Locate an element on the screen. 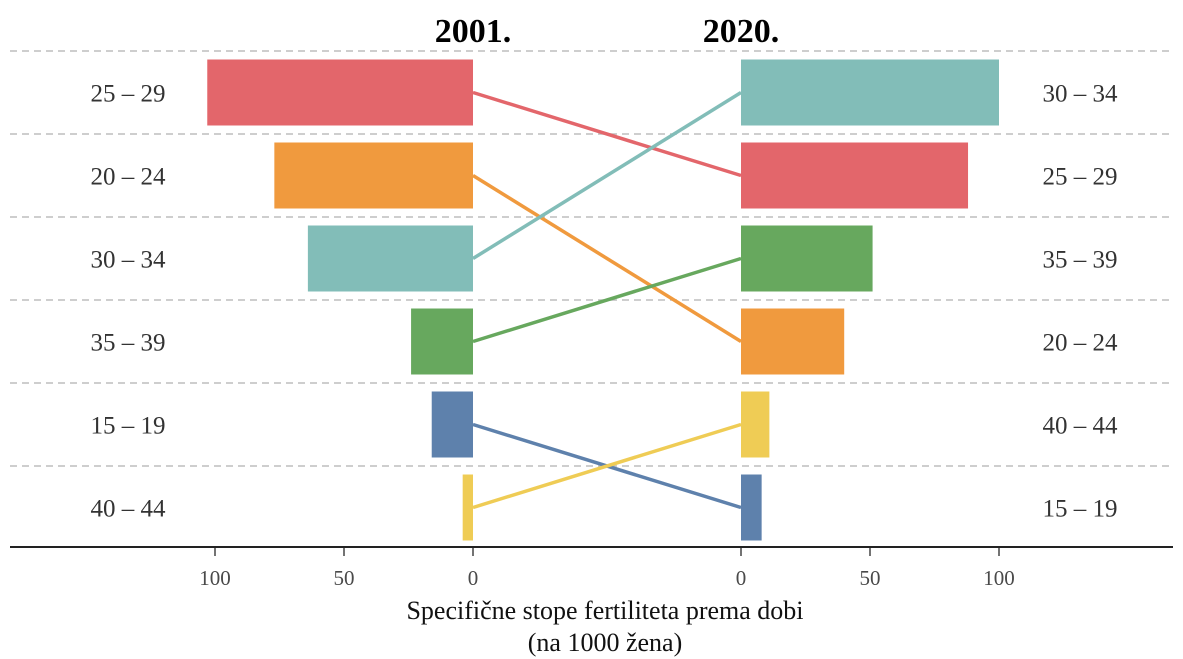  age-label-2020: 30 – 34 is located at coordinates (1081, 94).